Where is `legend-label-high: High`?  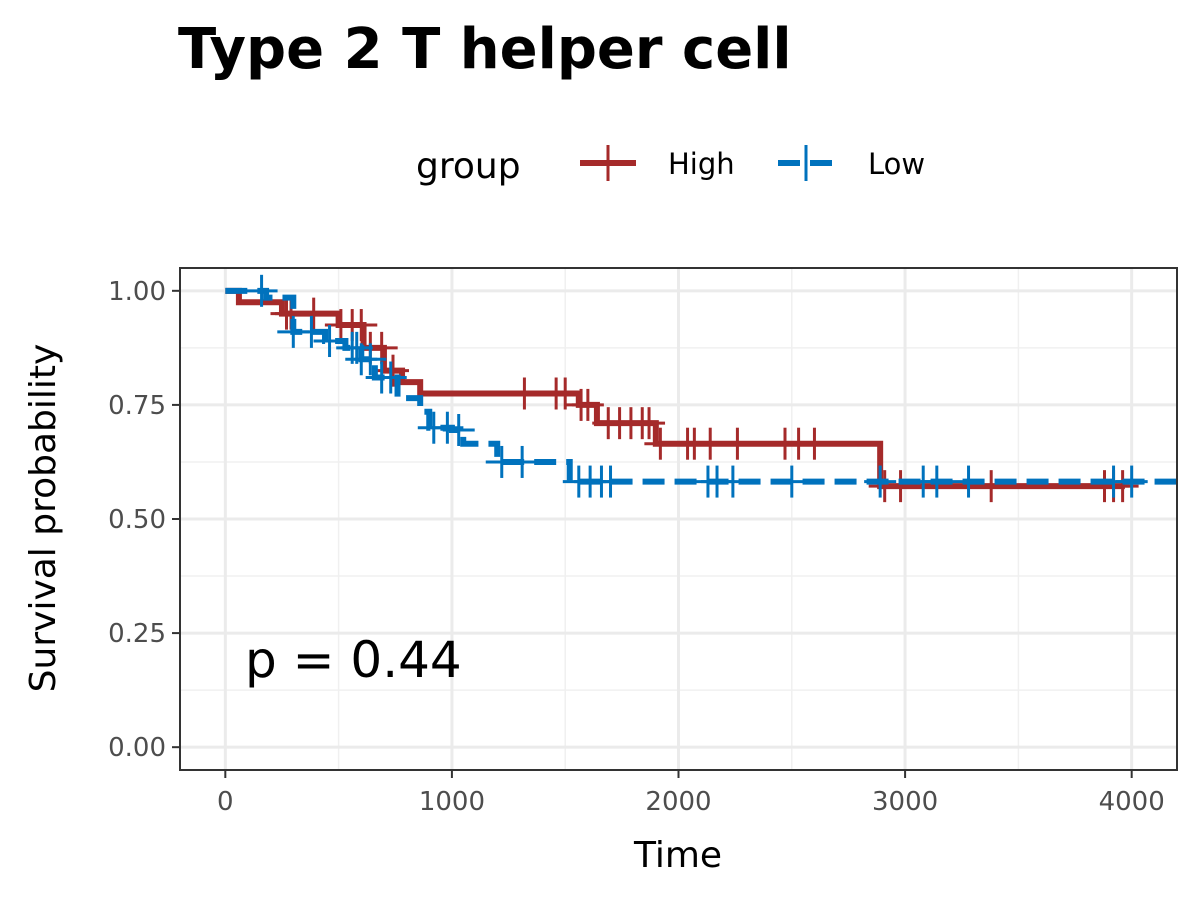 legend-label-high: High is located at coordinates (701, 164).